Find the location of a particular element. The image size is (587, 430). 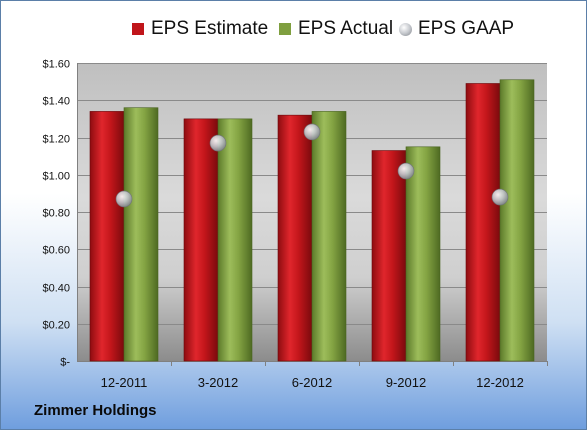

y-tick-label: $1.60 is located at coordinates (56, 65).